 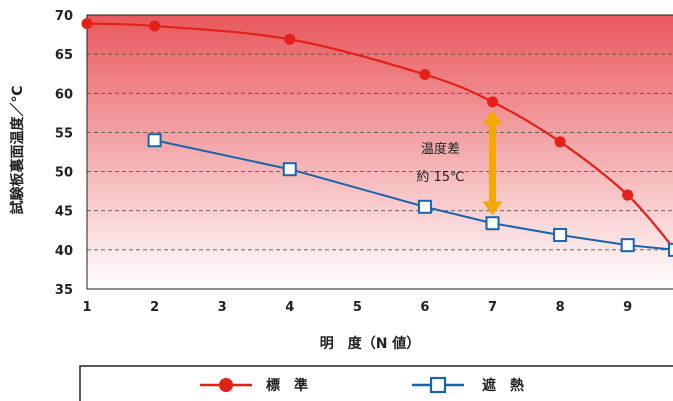 I want to click on y-tick-label: 50, so click(x=64, y=173).